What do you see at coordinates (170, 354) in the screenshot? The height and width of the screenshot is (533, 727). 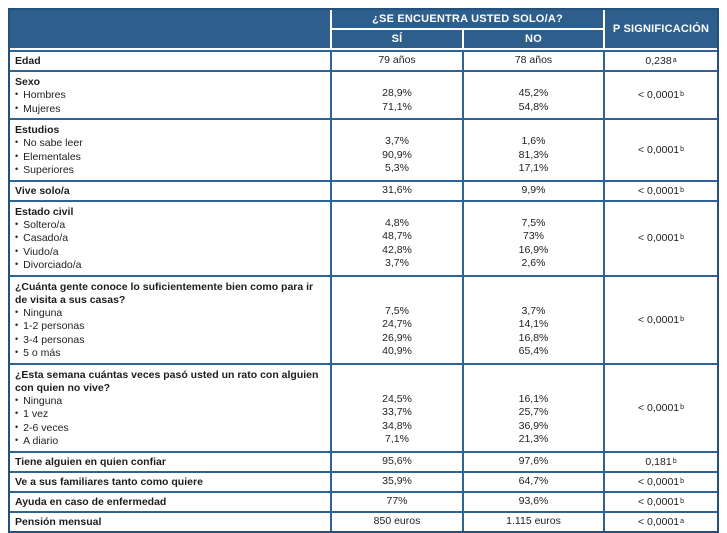 I see `group-item: 5 o más` at bounding box center [170, 354].